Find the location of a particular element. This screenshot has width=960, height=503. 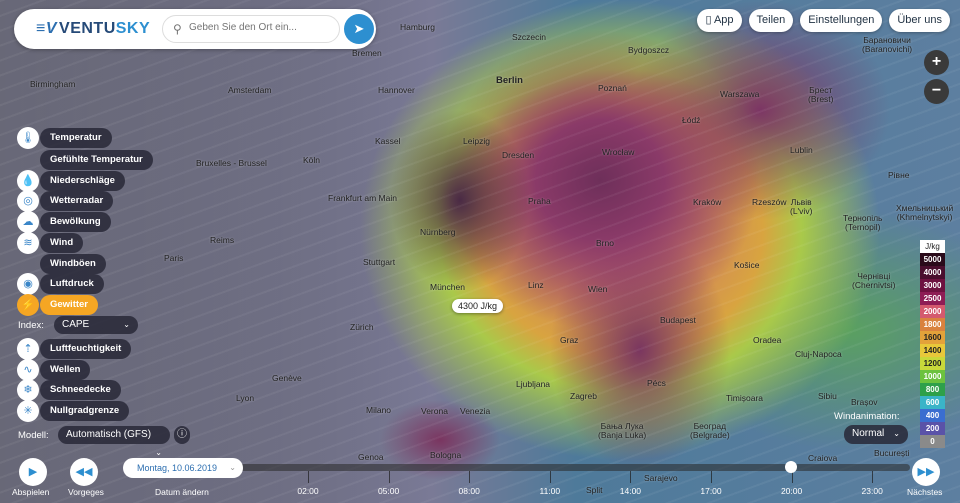

info-button: ⓘ is located at coordinates (182, 435).